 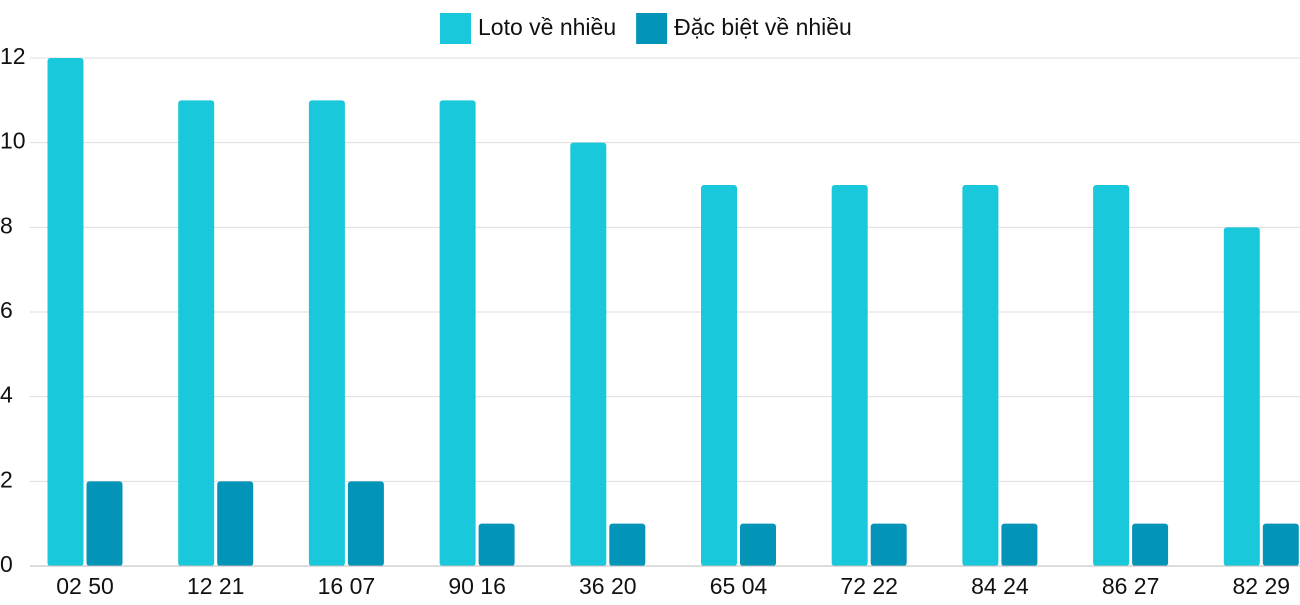 I want to click on x-tick-label: 84 24, so click(x=1000, y=586).